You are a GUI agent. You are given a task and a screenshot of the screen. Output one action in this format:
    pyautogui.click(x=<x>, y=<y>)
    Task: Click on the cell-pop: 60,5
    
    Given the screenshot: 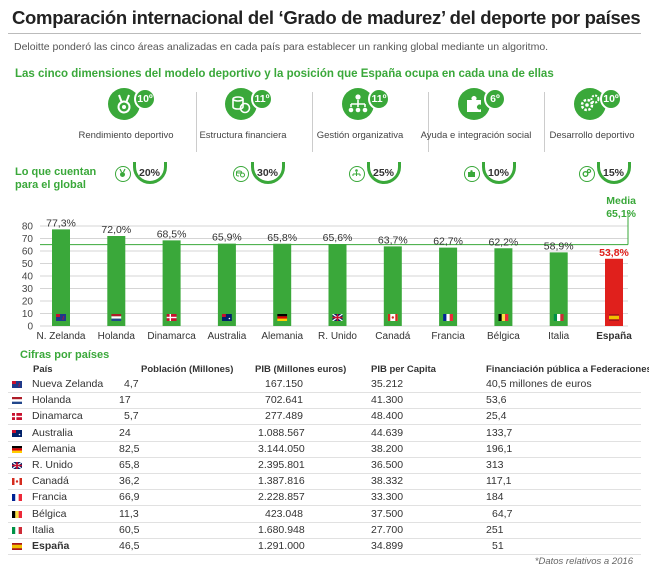 What is the action you would take?
    pyautogui.click(x=129, y=529)
    